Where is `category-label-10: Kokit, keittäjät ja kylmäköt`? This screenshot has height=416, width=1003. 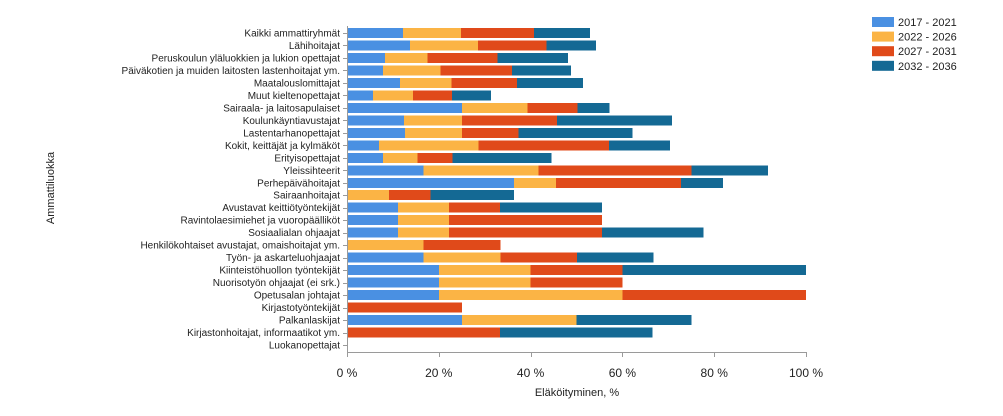 category-label-10: Kokit, keittäjät ja kylmäköt is located at coordinates (282, 146).